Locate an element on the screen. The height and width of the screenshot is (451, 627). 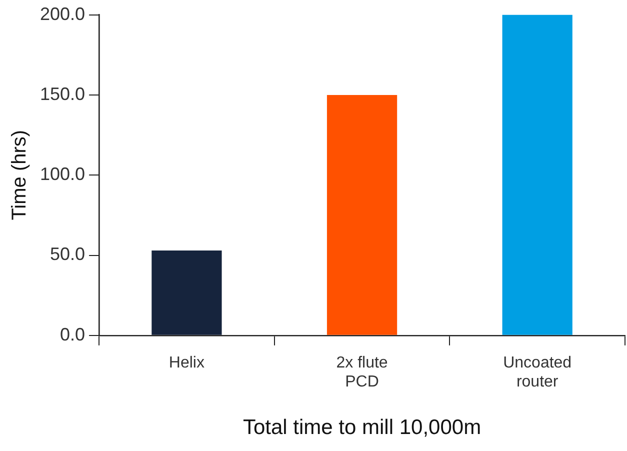
x-tick-label: Uncoated router is located at coordinates (537, 372).